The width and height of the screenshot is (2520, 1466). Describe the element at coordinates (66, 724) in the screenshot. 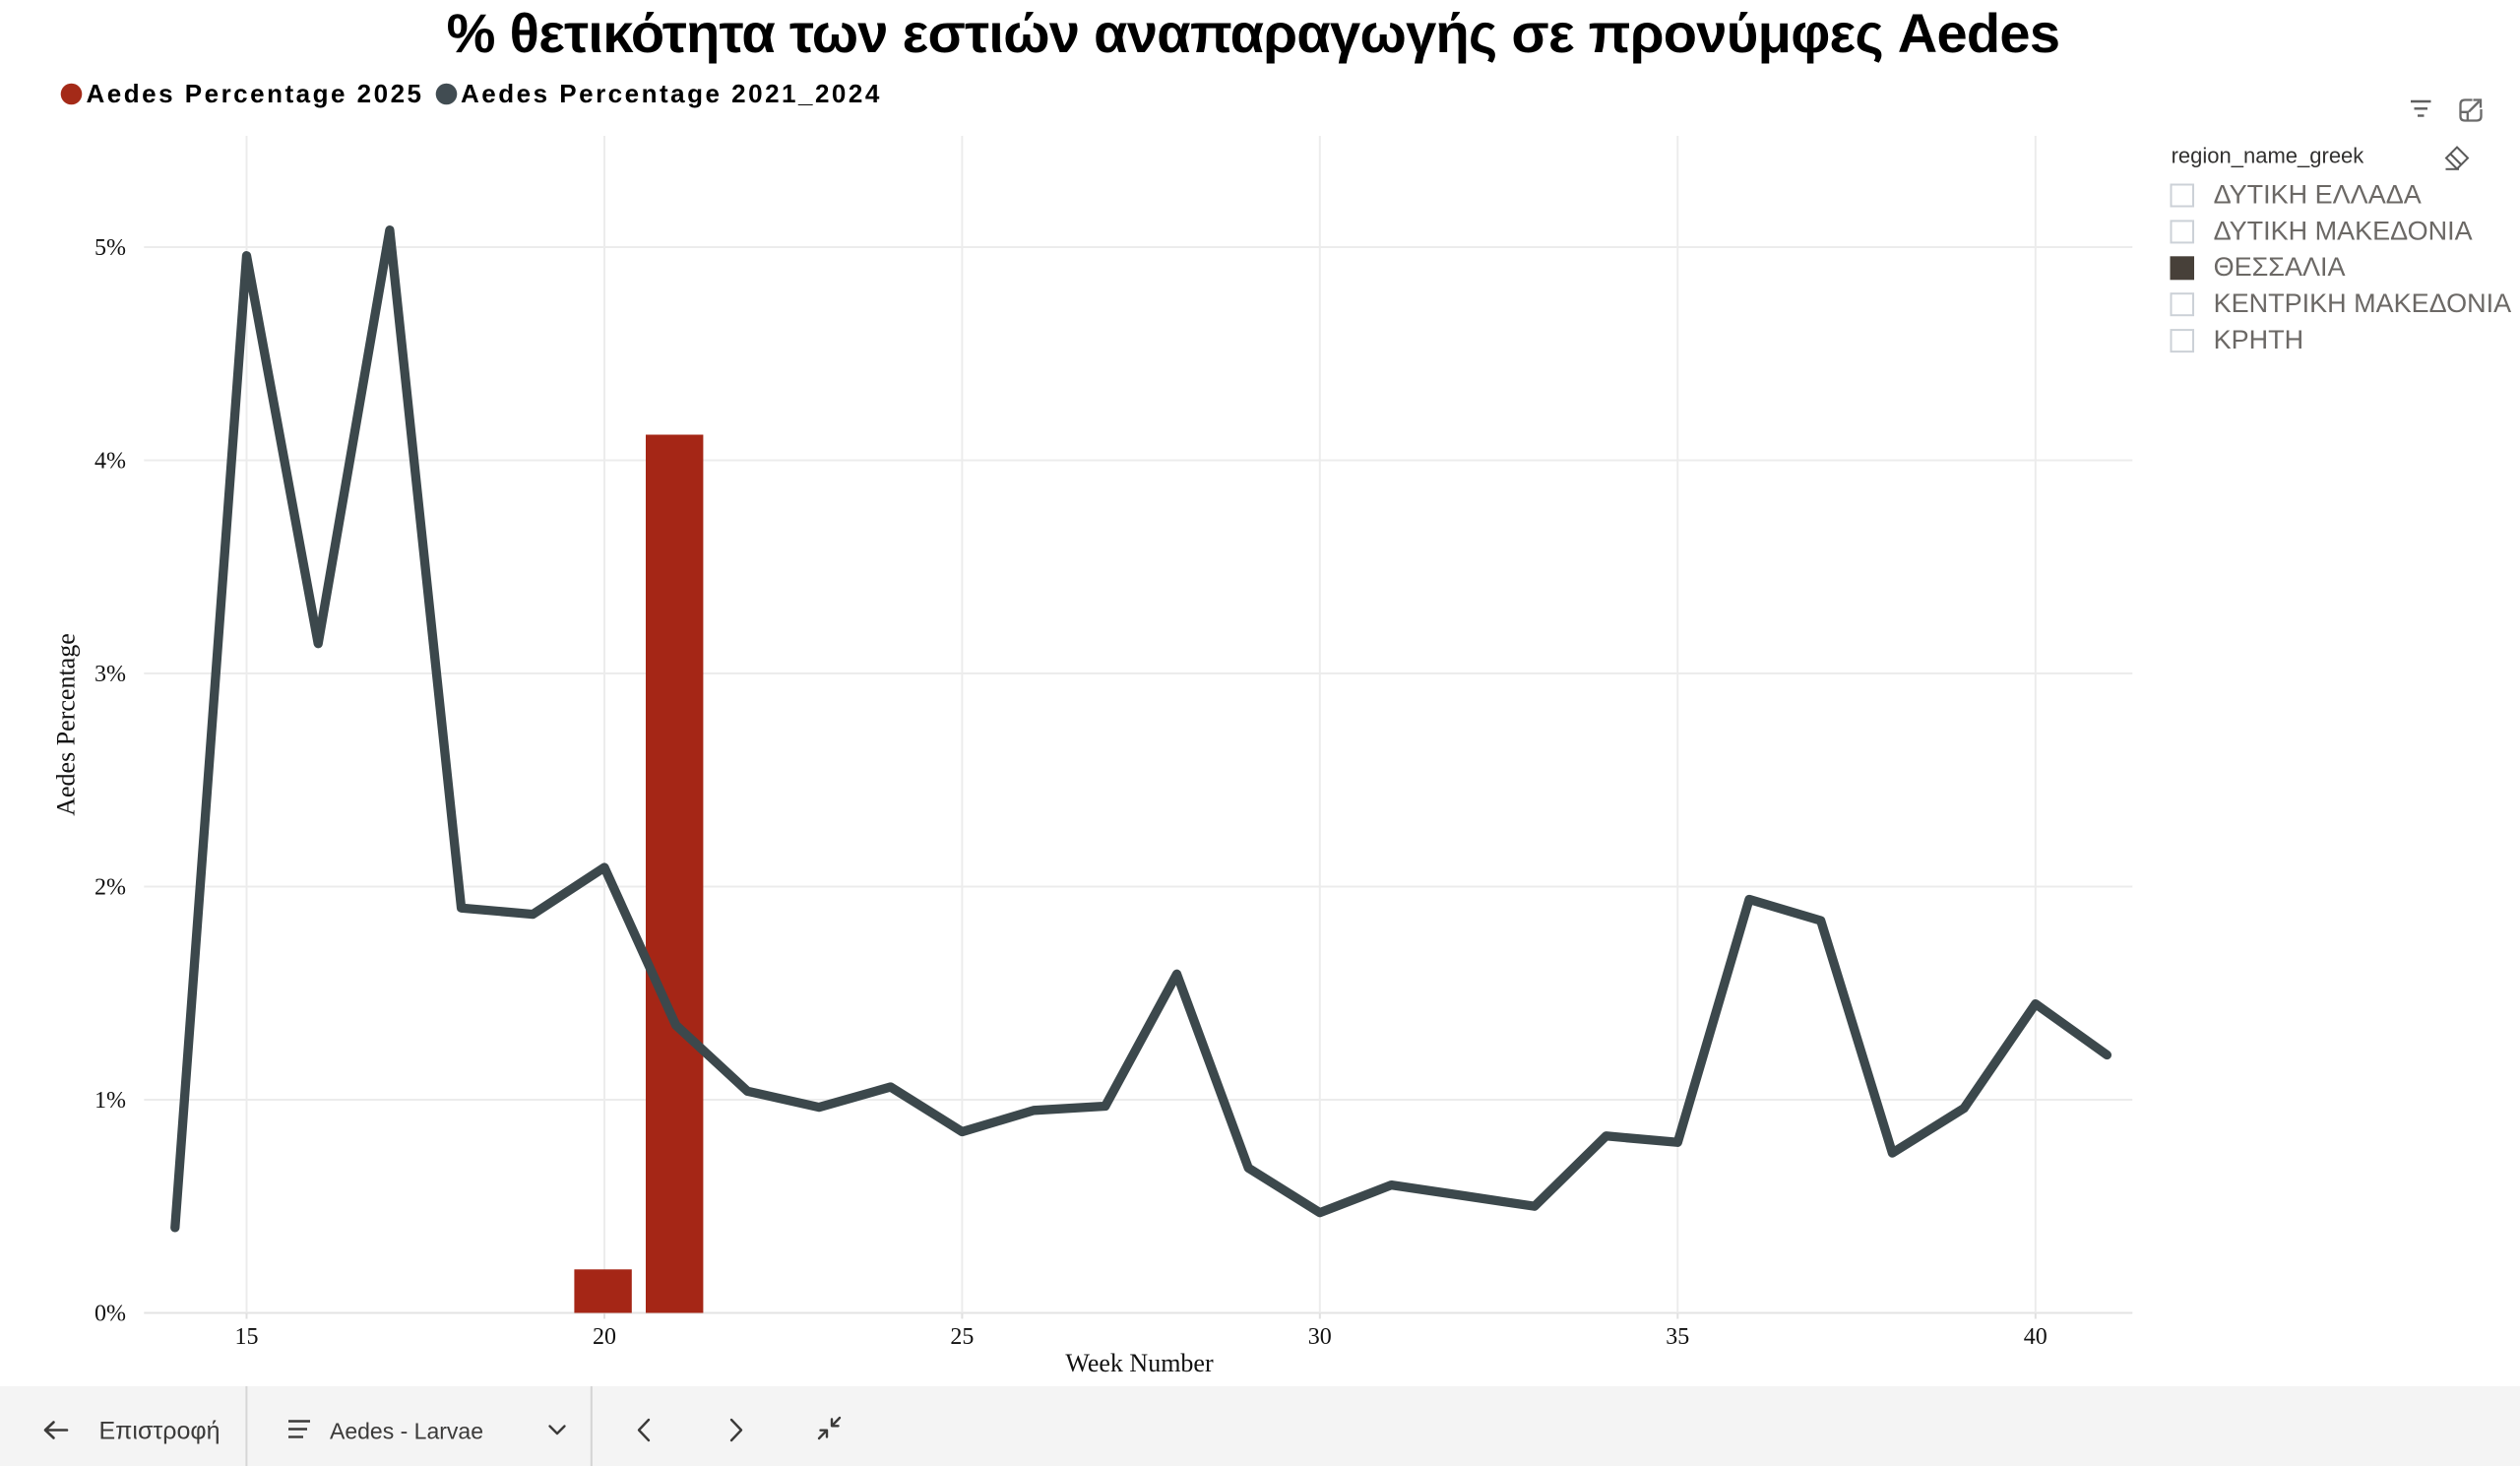

I see `svg-text: Aedes Percentage` at that location.